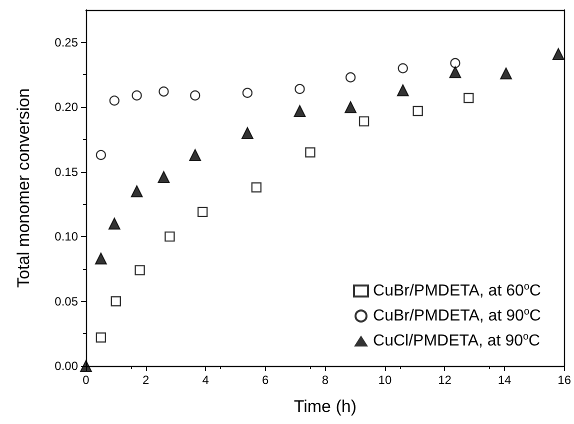  Describe the element at coordinates (66, 171) in the screenshot. I see `y-tick-label: 0.15` at that location.